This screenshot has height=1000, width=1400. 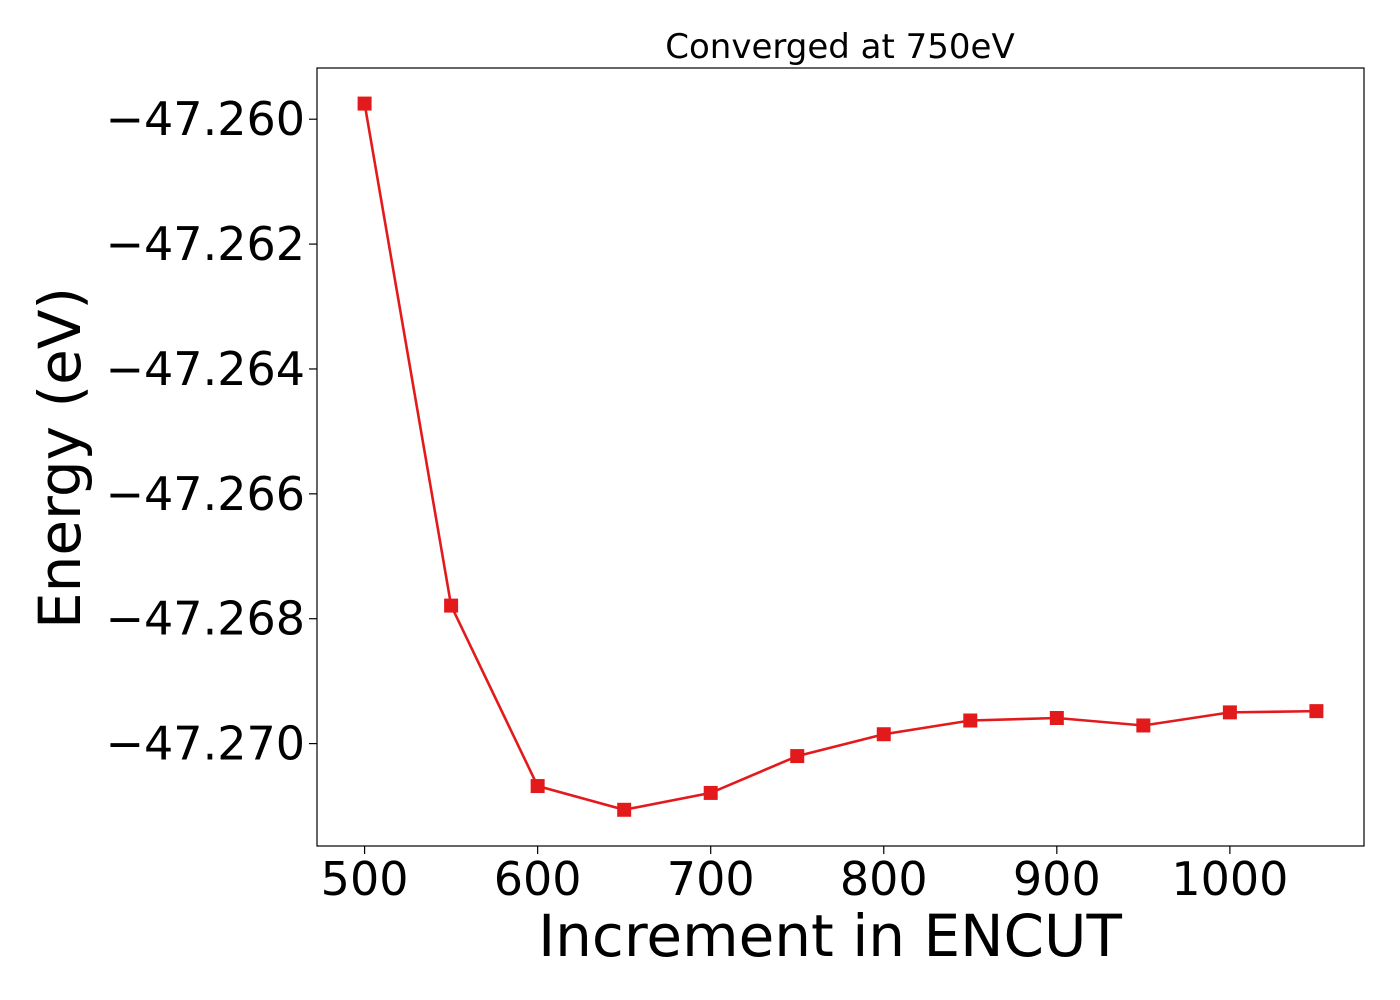 I want to click on x-axis-label: Increment in ENCUT, so click(x=830, y=936).